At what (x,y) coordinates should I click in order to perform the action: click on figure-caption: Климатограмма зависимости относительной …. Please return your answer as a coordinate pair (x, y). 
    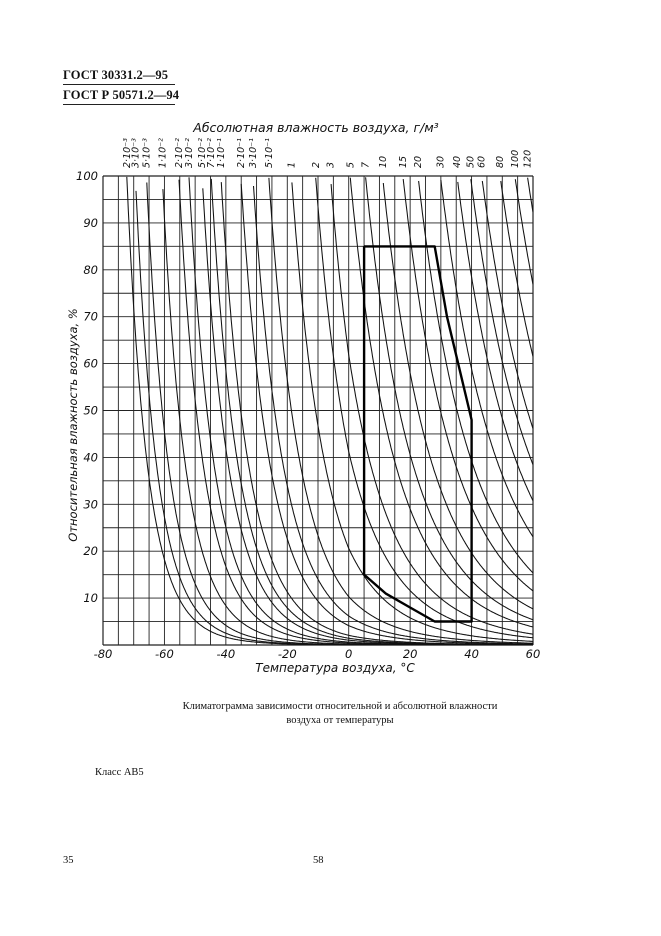
    Looking at the image, I should click on (340, 714).